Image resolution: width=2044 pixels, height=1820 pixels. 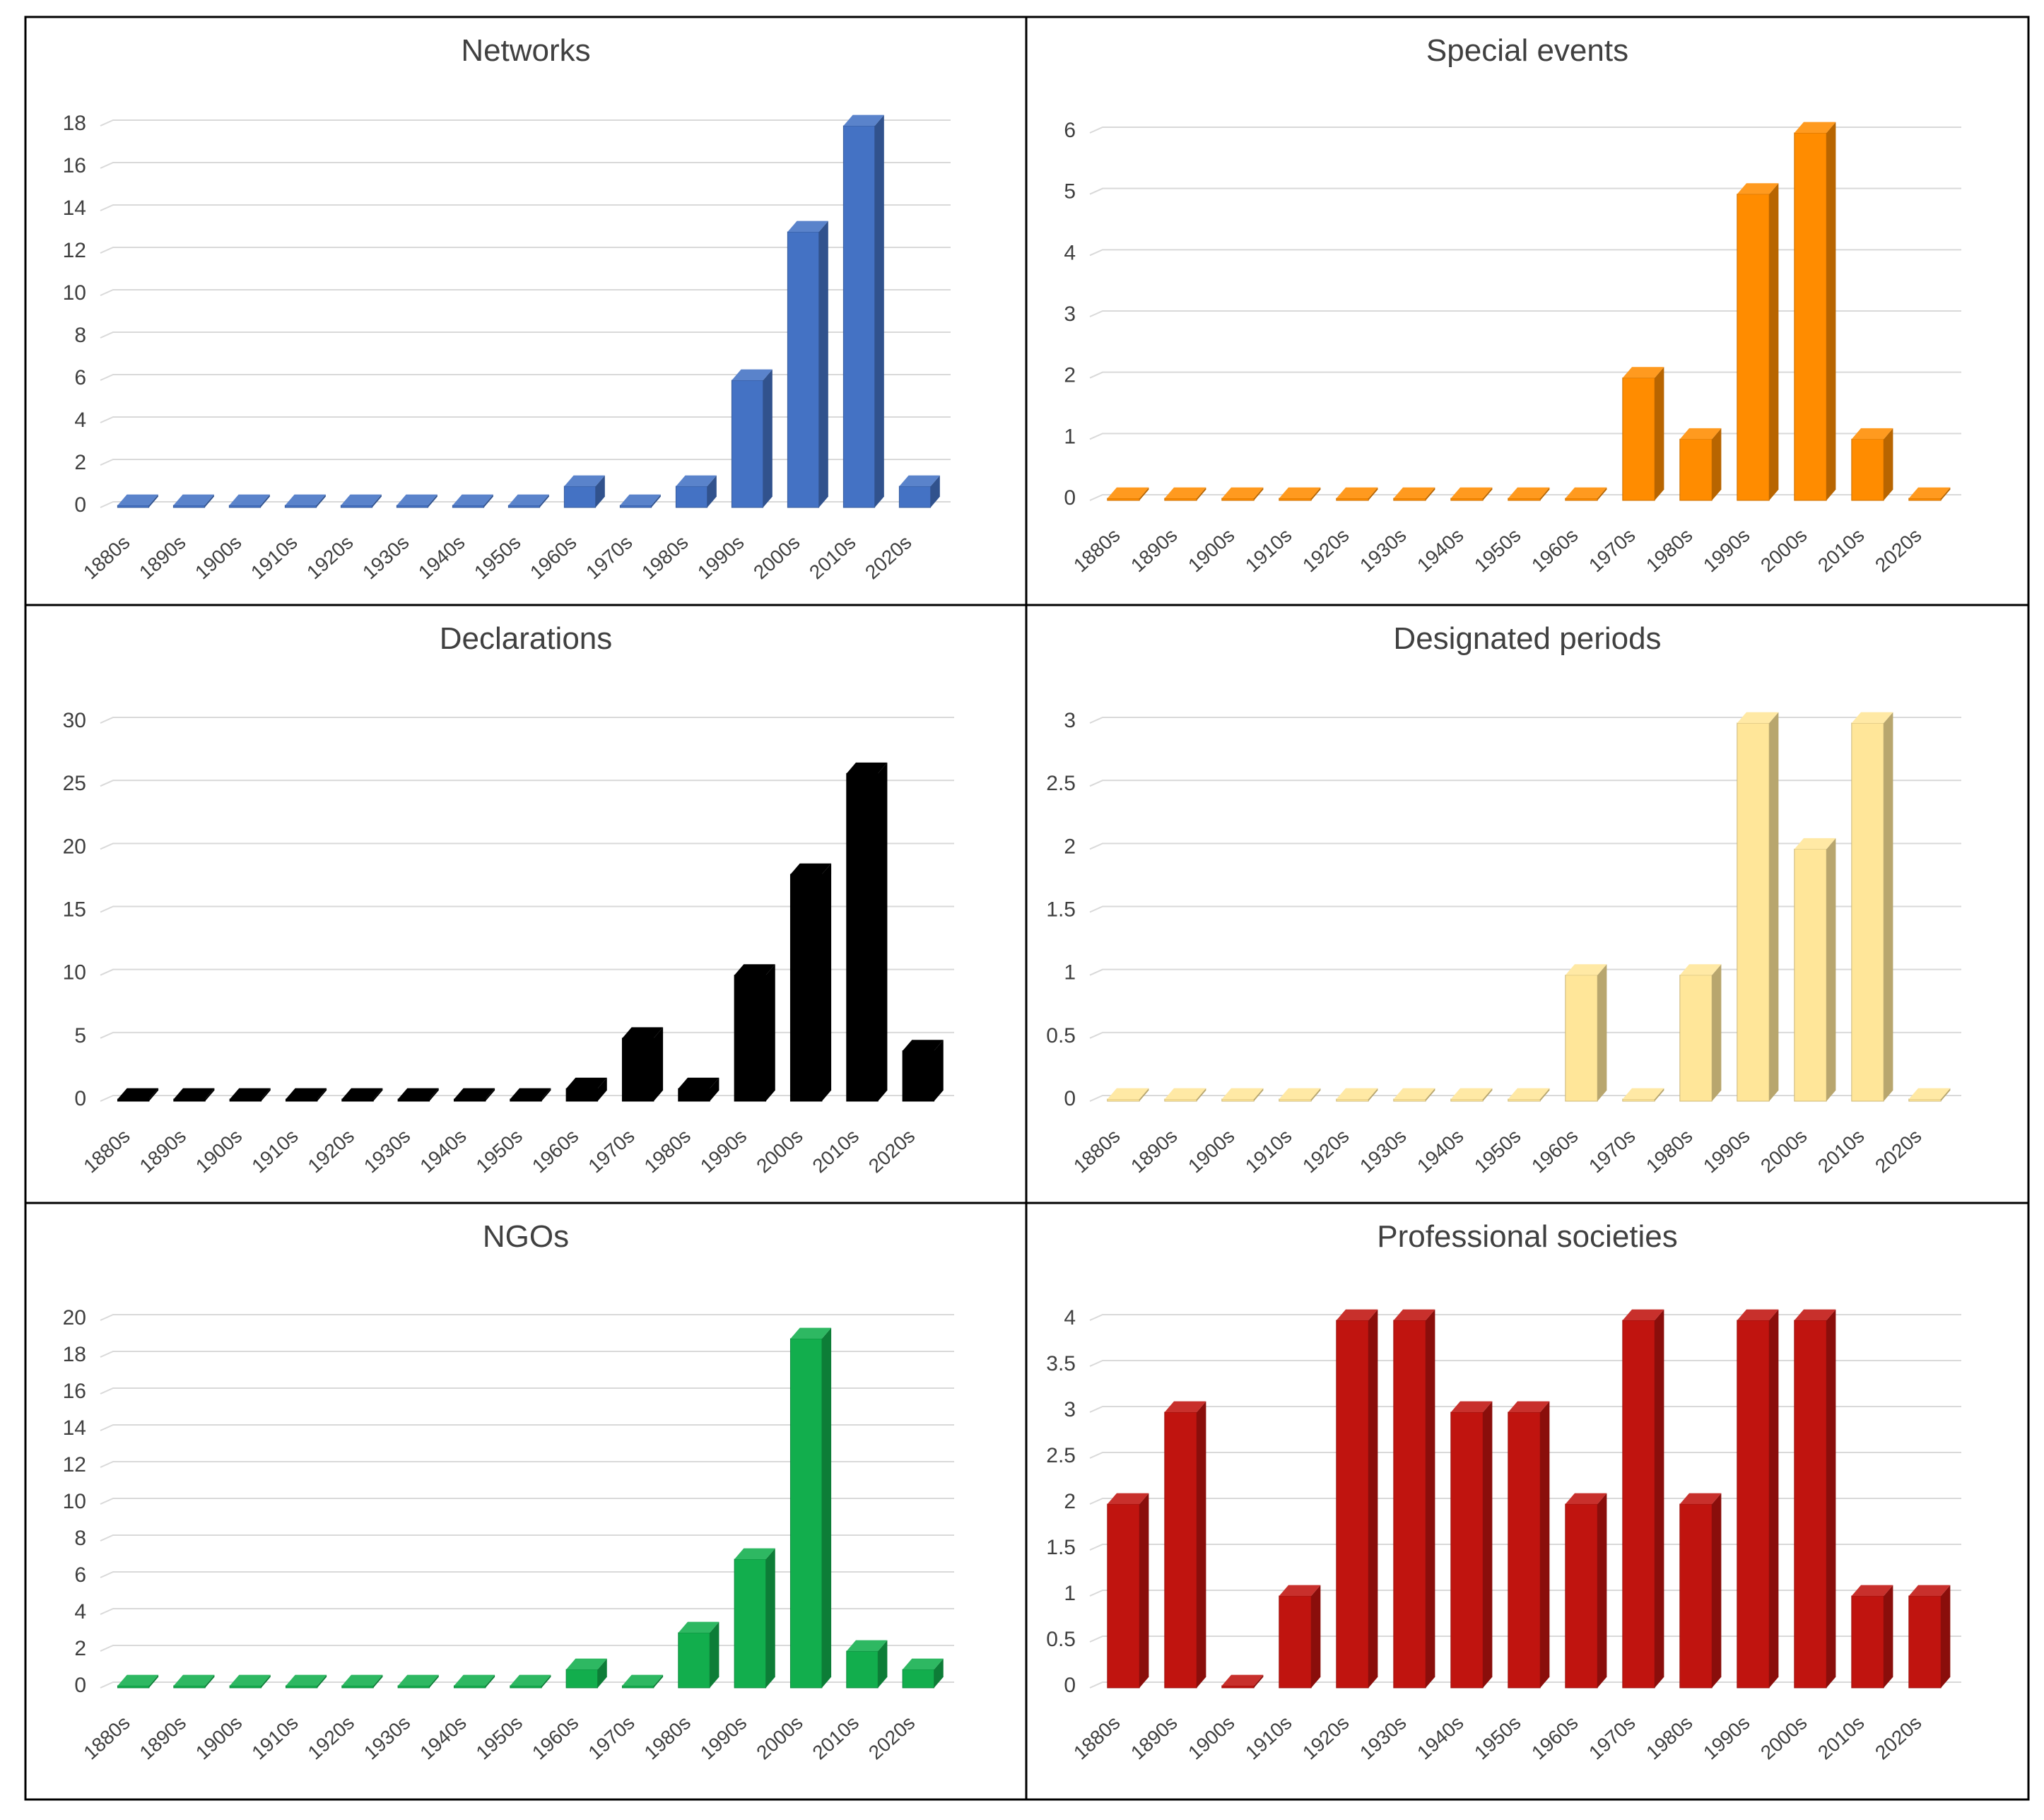 I want to click on bar-1890s, so click(x=193, y=501).